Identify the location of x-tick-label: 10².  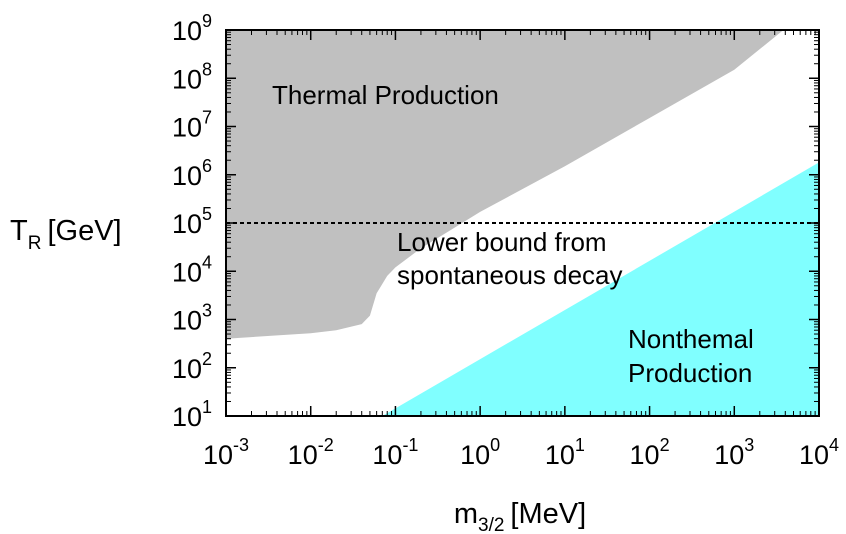
(650, 452).